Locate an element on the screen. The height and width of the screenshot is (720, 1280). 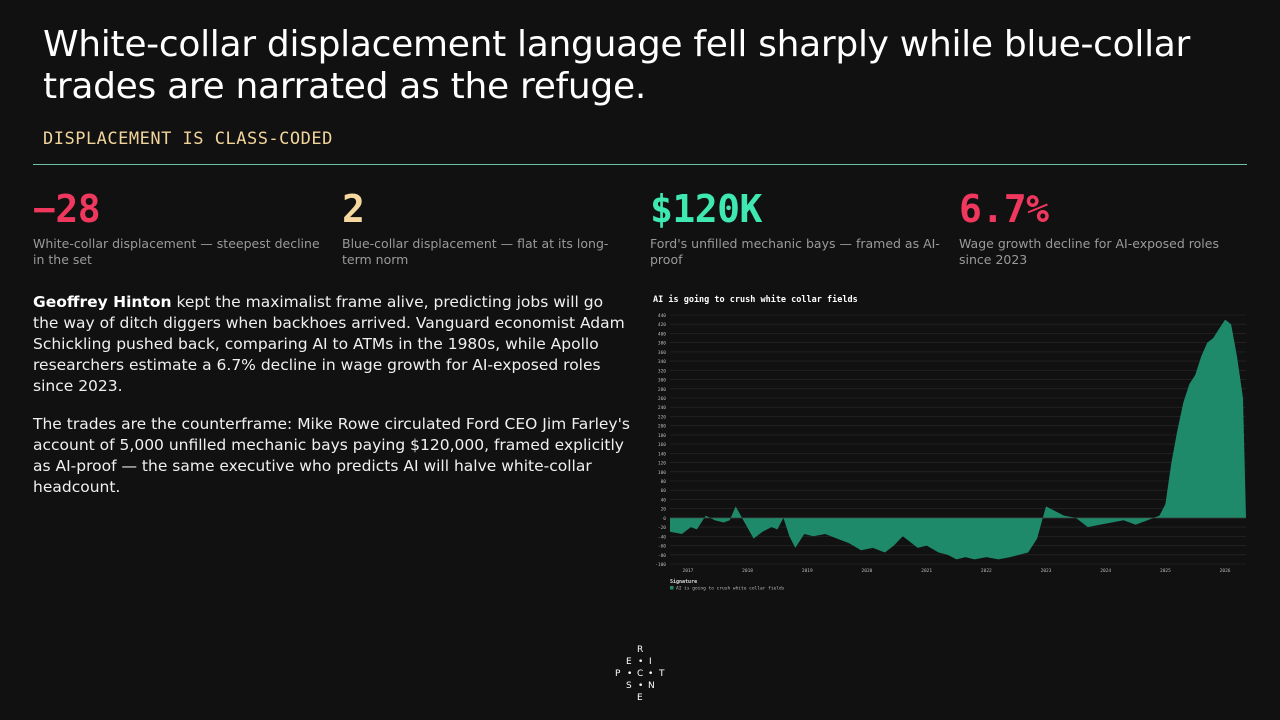
logo-letter: R is located at coordinates (640, 650).